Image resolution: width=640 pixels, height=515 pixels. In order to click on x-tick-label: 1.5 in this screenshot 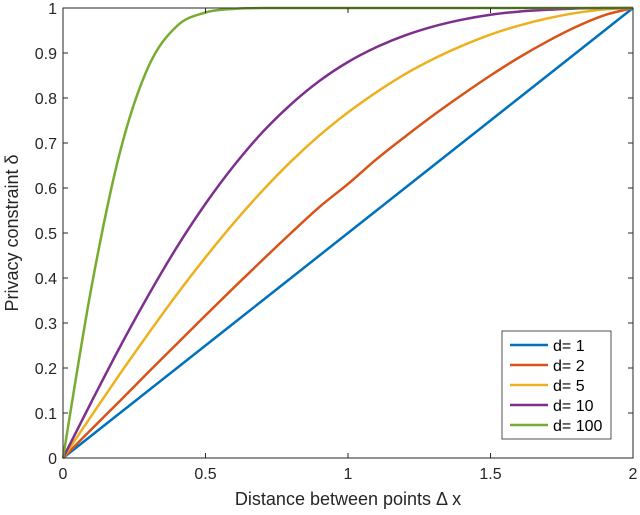, I will do `click(490, 474)`.